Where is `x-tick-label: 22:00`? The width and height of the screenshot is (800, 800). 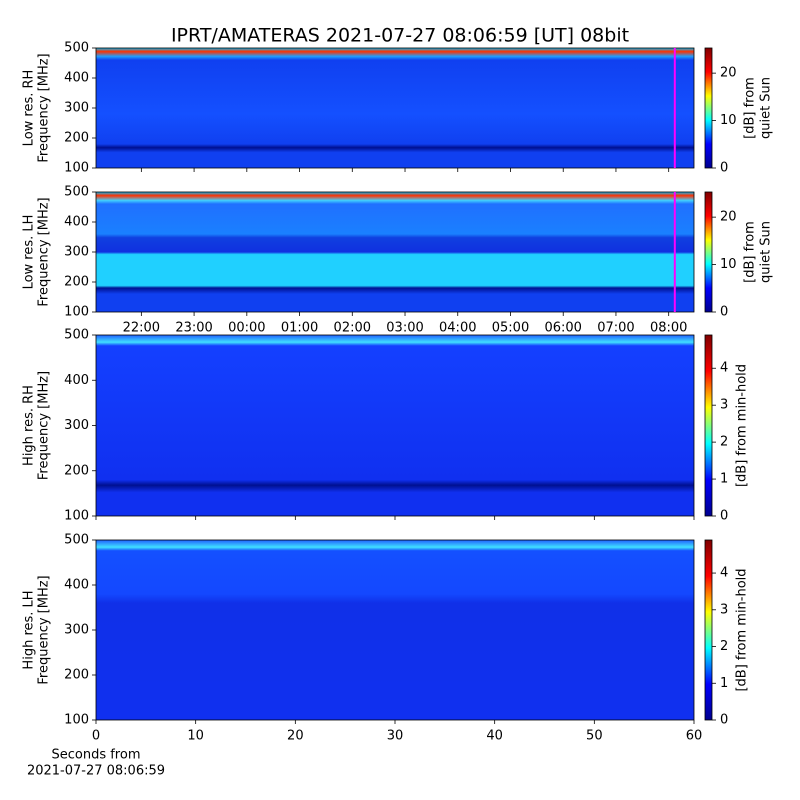
x-tick-label: 22:00 is located at coordinates (141, 328).